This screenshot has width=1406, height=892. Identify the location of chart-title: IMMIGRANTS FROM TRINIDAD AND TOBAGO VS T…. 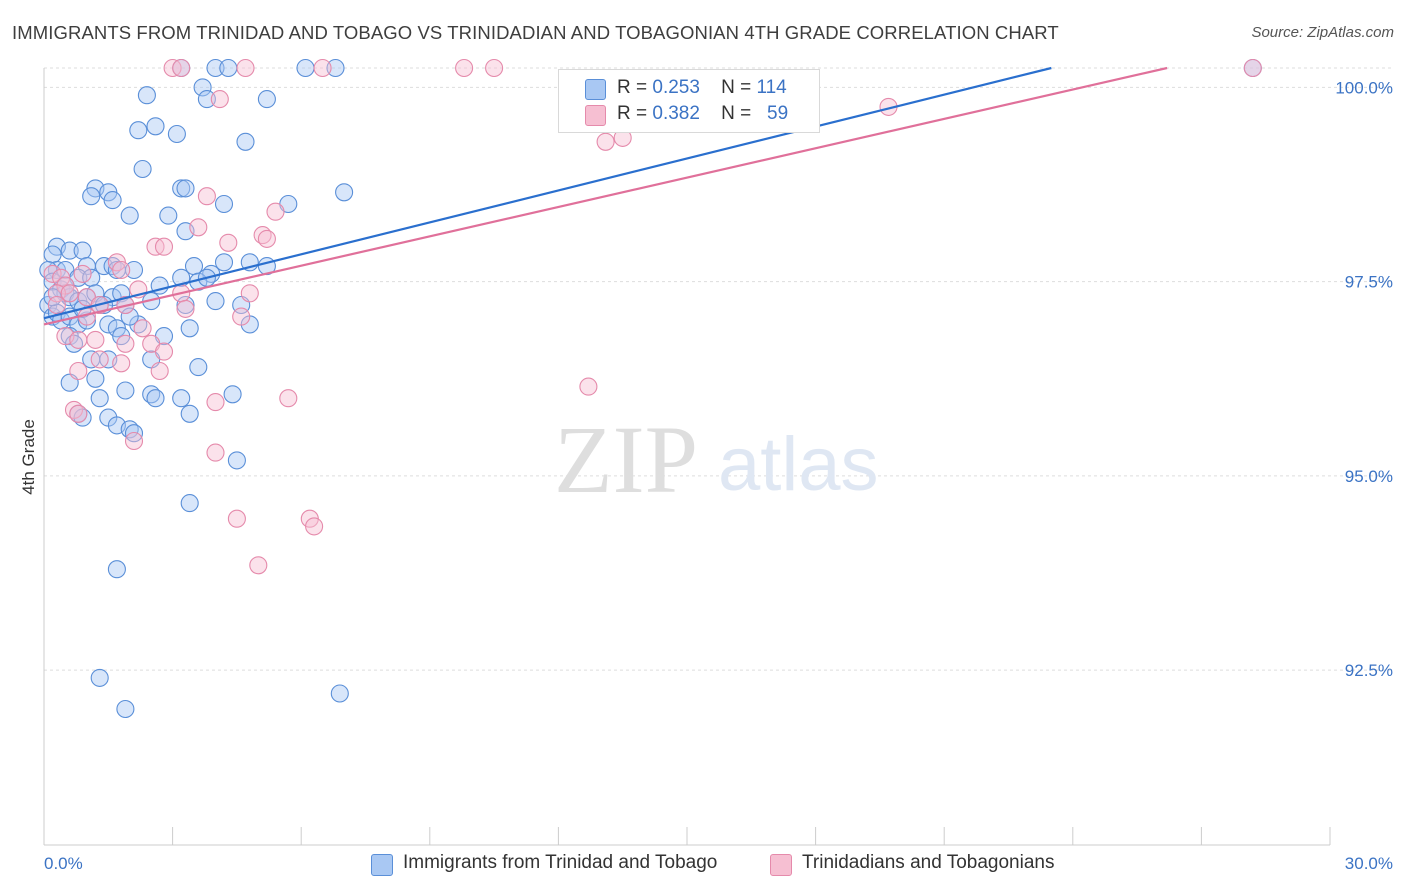
(535, 32).